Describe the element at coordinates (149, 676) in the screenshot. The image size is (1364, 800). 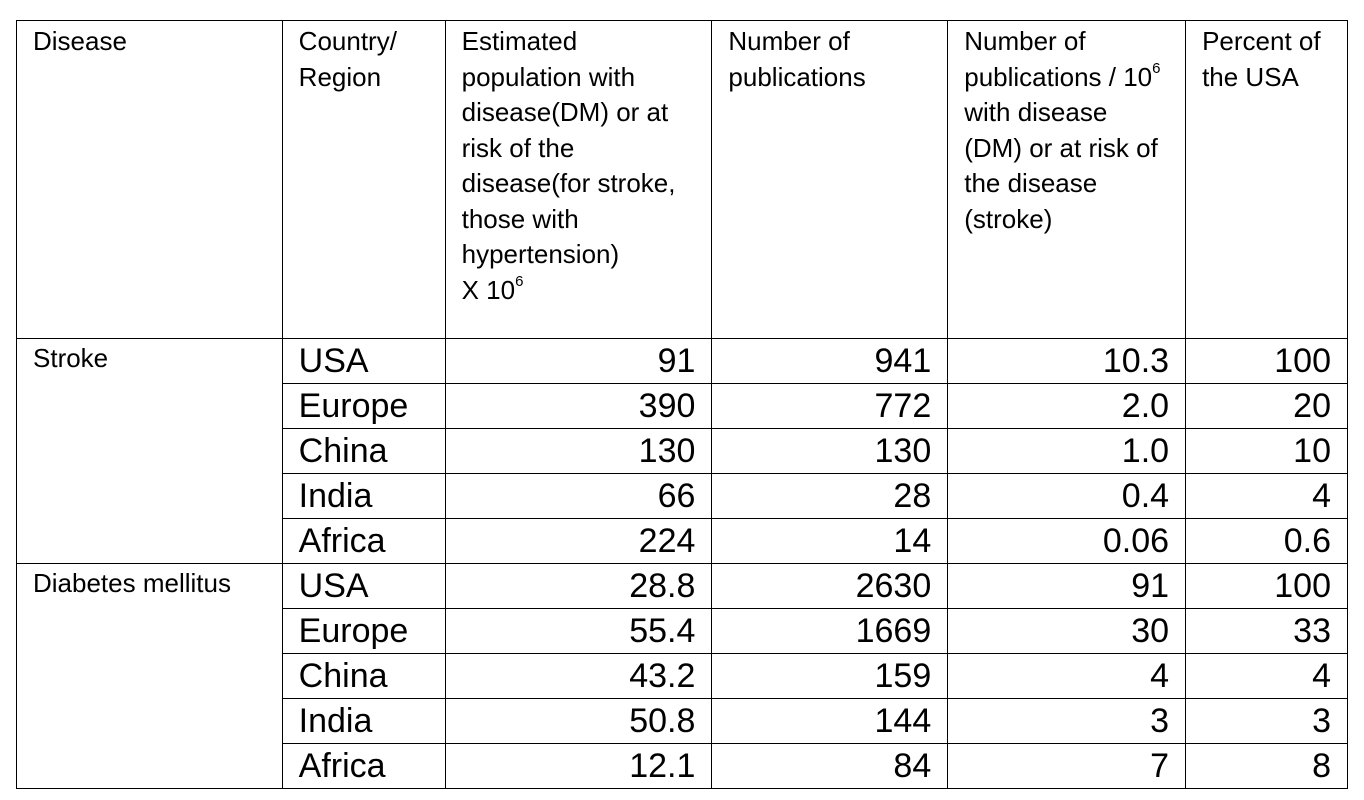
I see `disease-cell: Diabetes mellitus` at that location.